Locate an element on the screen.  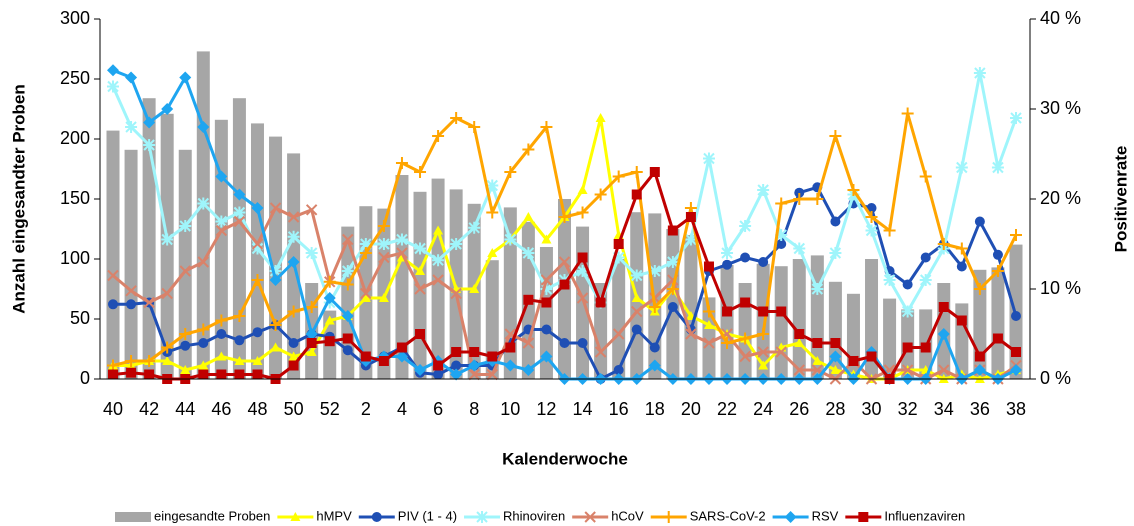
legend-label: SARS-CoV-2 is located at coordinates (728, 515).